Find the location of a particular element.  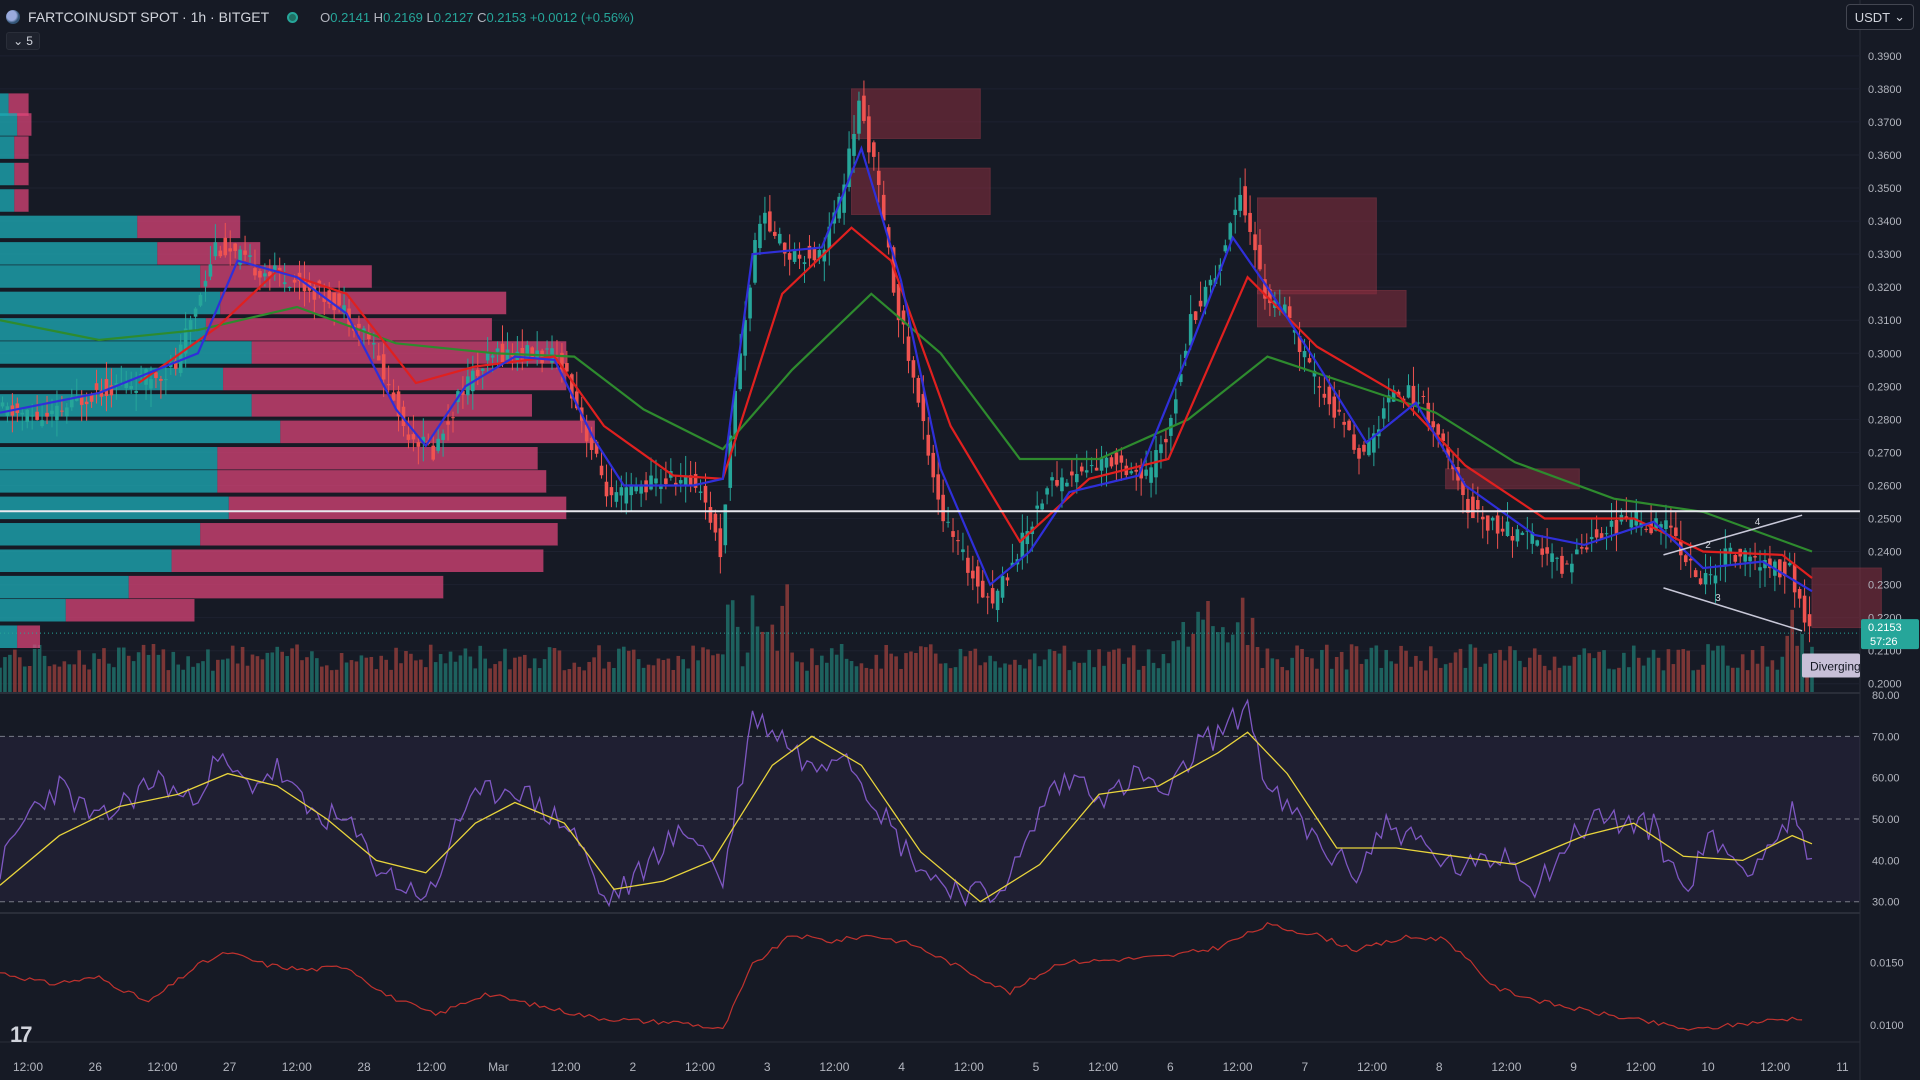

candle-countdown: 57:26 is located at coordinates (1884, 642).